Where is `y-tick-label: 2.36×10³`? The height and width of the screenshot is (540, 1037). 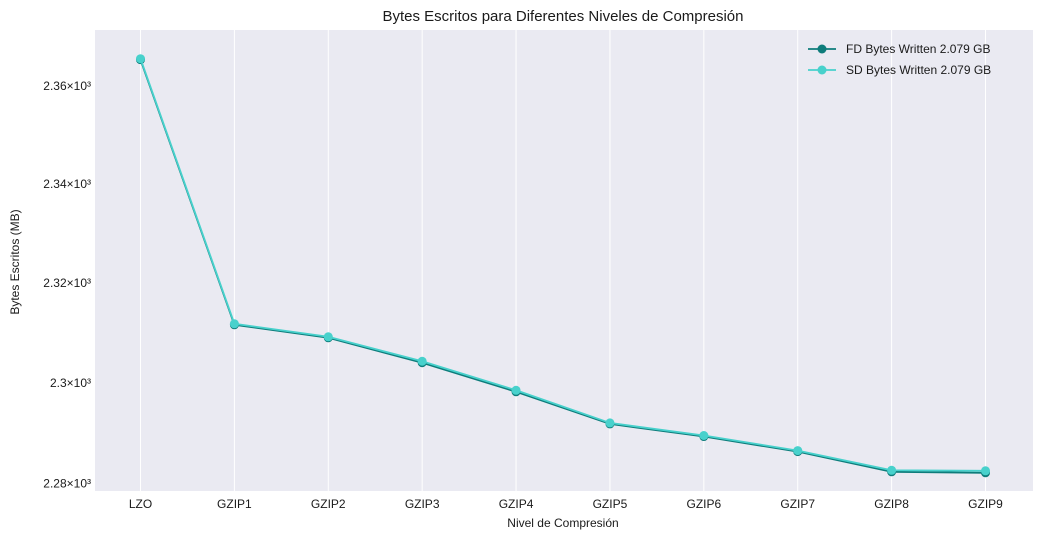
y-tick-label: 2.36×10³ is located at coordinates (67, 86).